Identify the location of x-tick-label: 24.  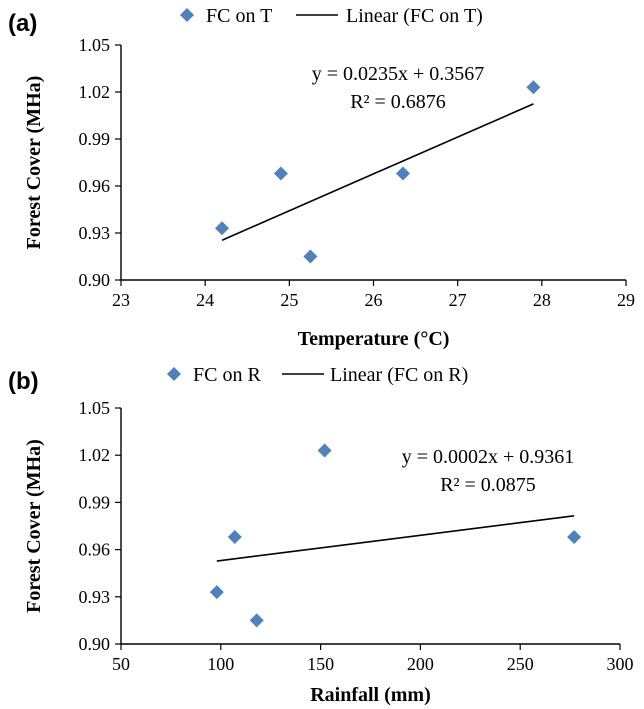
(205, 300).